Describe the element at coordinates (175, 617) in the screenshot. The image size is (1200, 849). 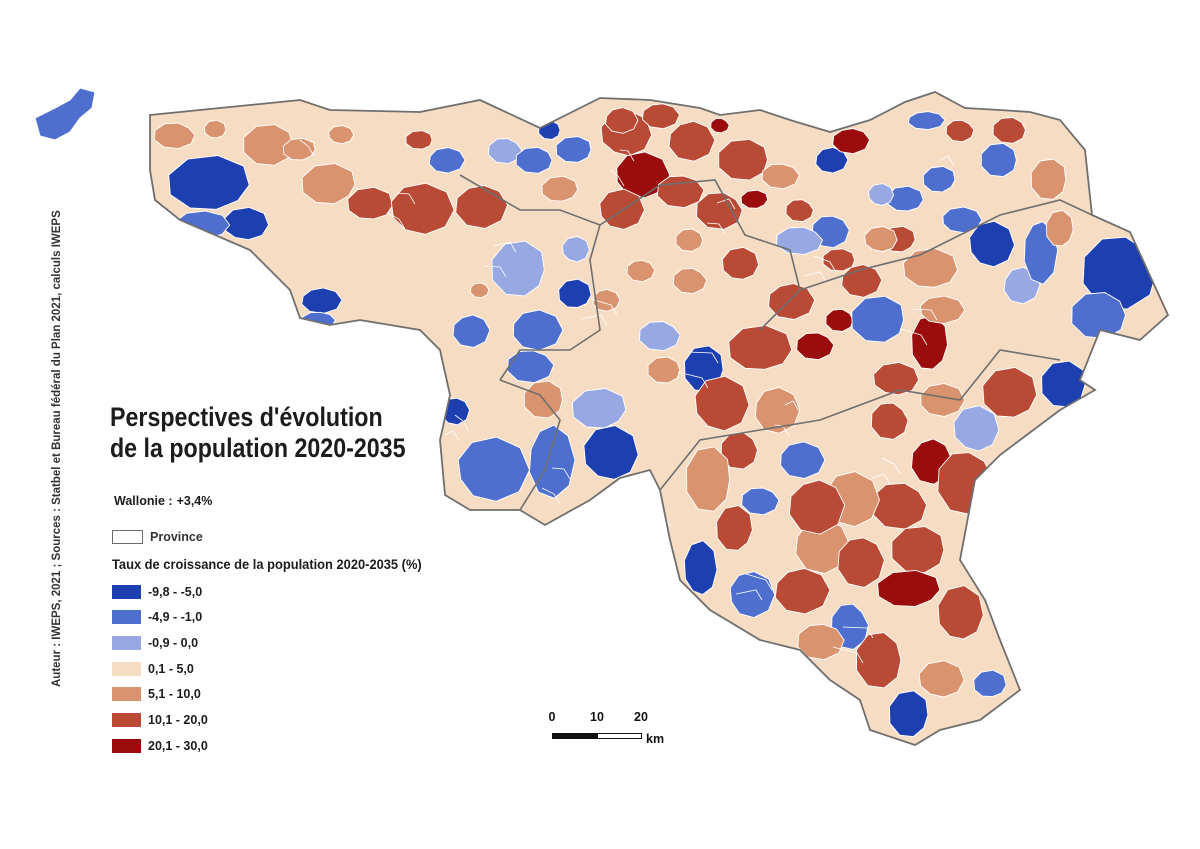
I see `legend-label: -4,9 - -1,0` at that location.